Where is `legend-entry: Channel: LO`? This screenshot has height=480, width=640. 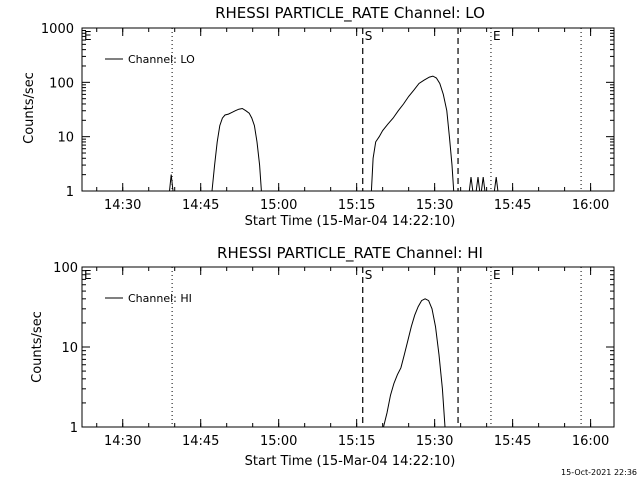 legend-entry: Channel: LO is located at coordinates (161, 59).